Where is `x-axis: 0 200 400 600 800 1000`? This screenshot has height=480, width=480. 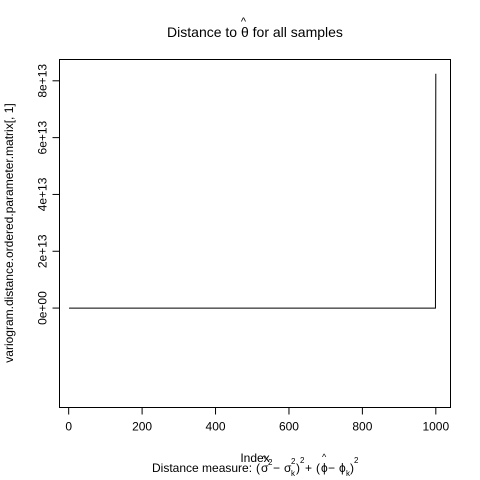 x-axis: 0 200 400 600 800 1000 is located at coordinates (257, 421).